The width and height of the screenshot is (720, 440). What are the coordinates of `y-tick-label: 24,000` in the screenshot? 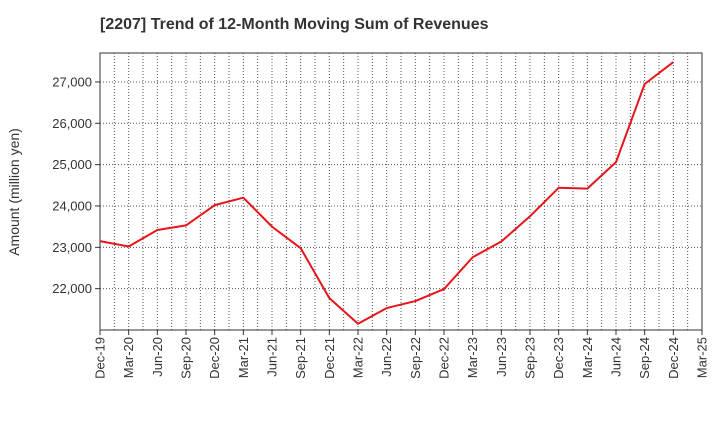 It's located at (72, 205).